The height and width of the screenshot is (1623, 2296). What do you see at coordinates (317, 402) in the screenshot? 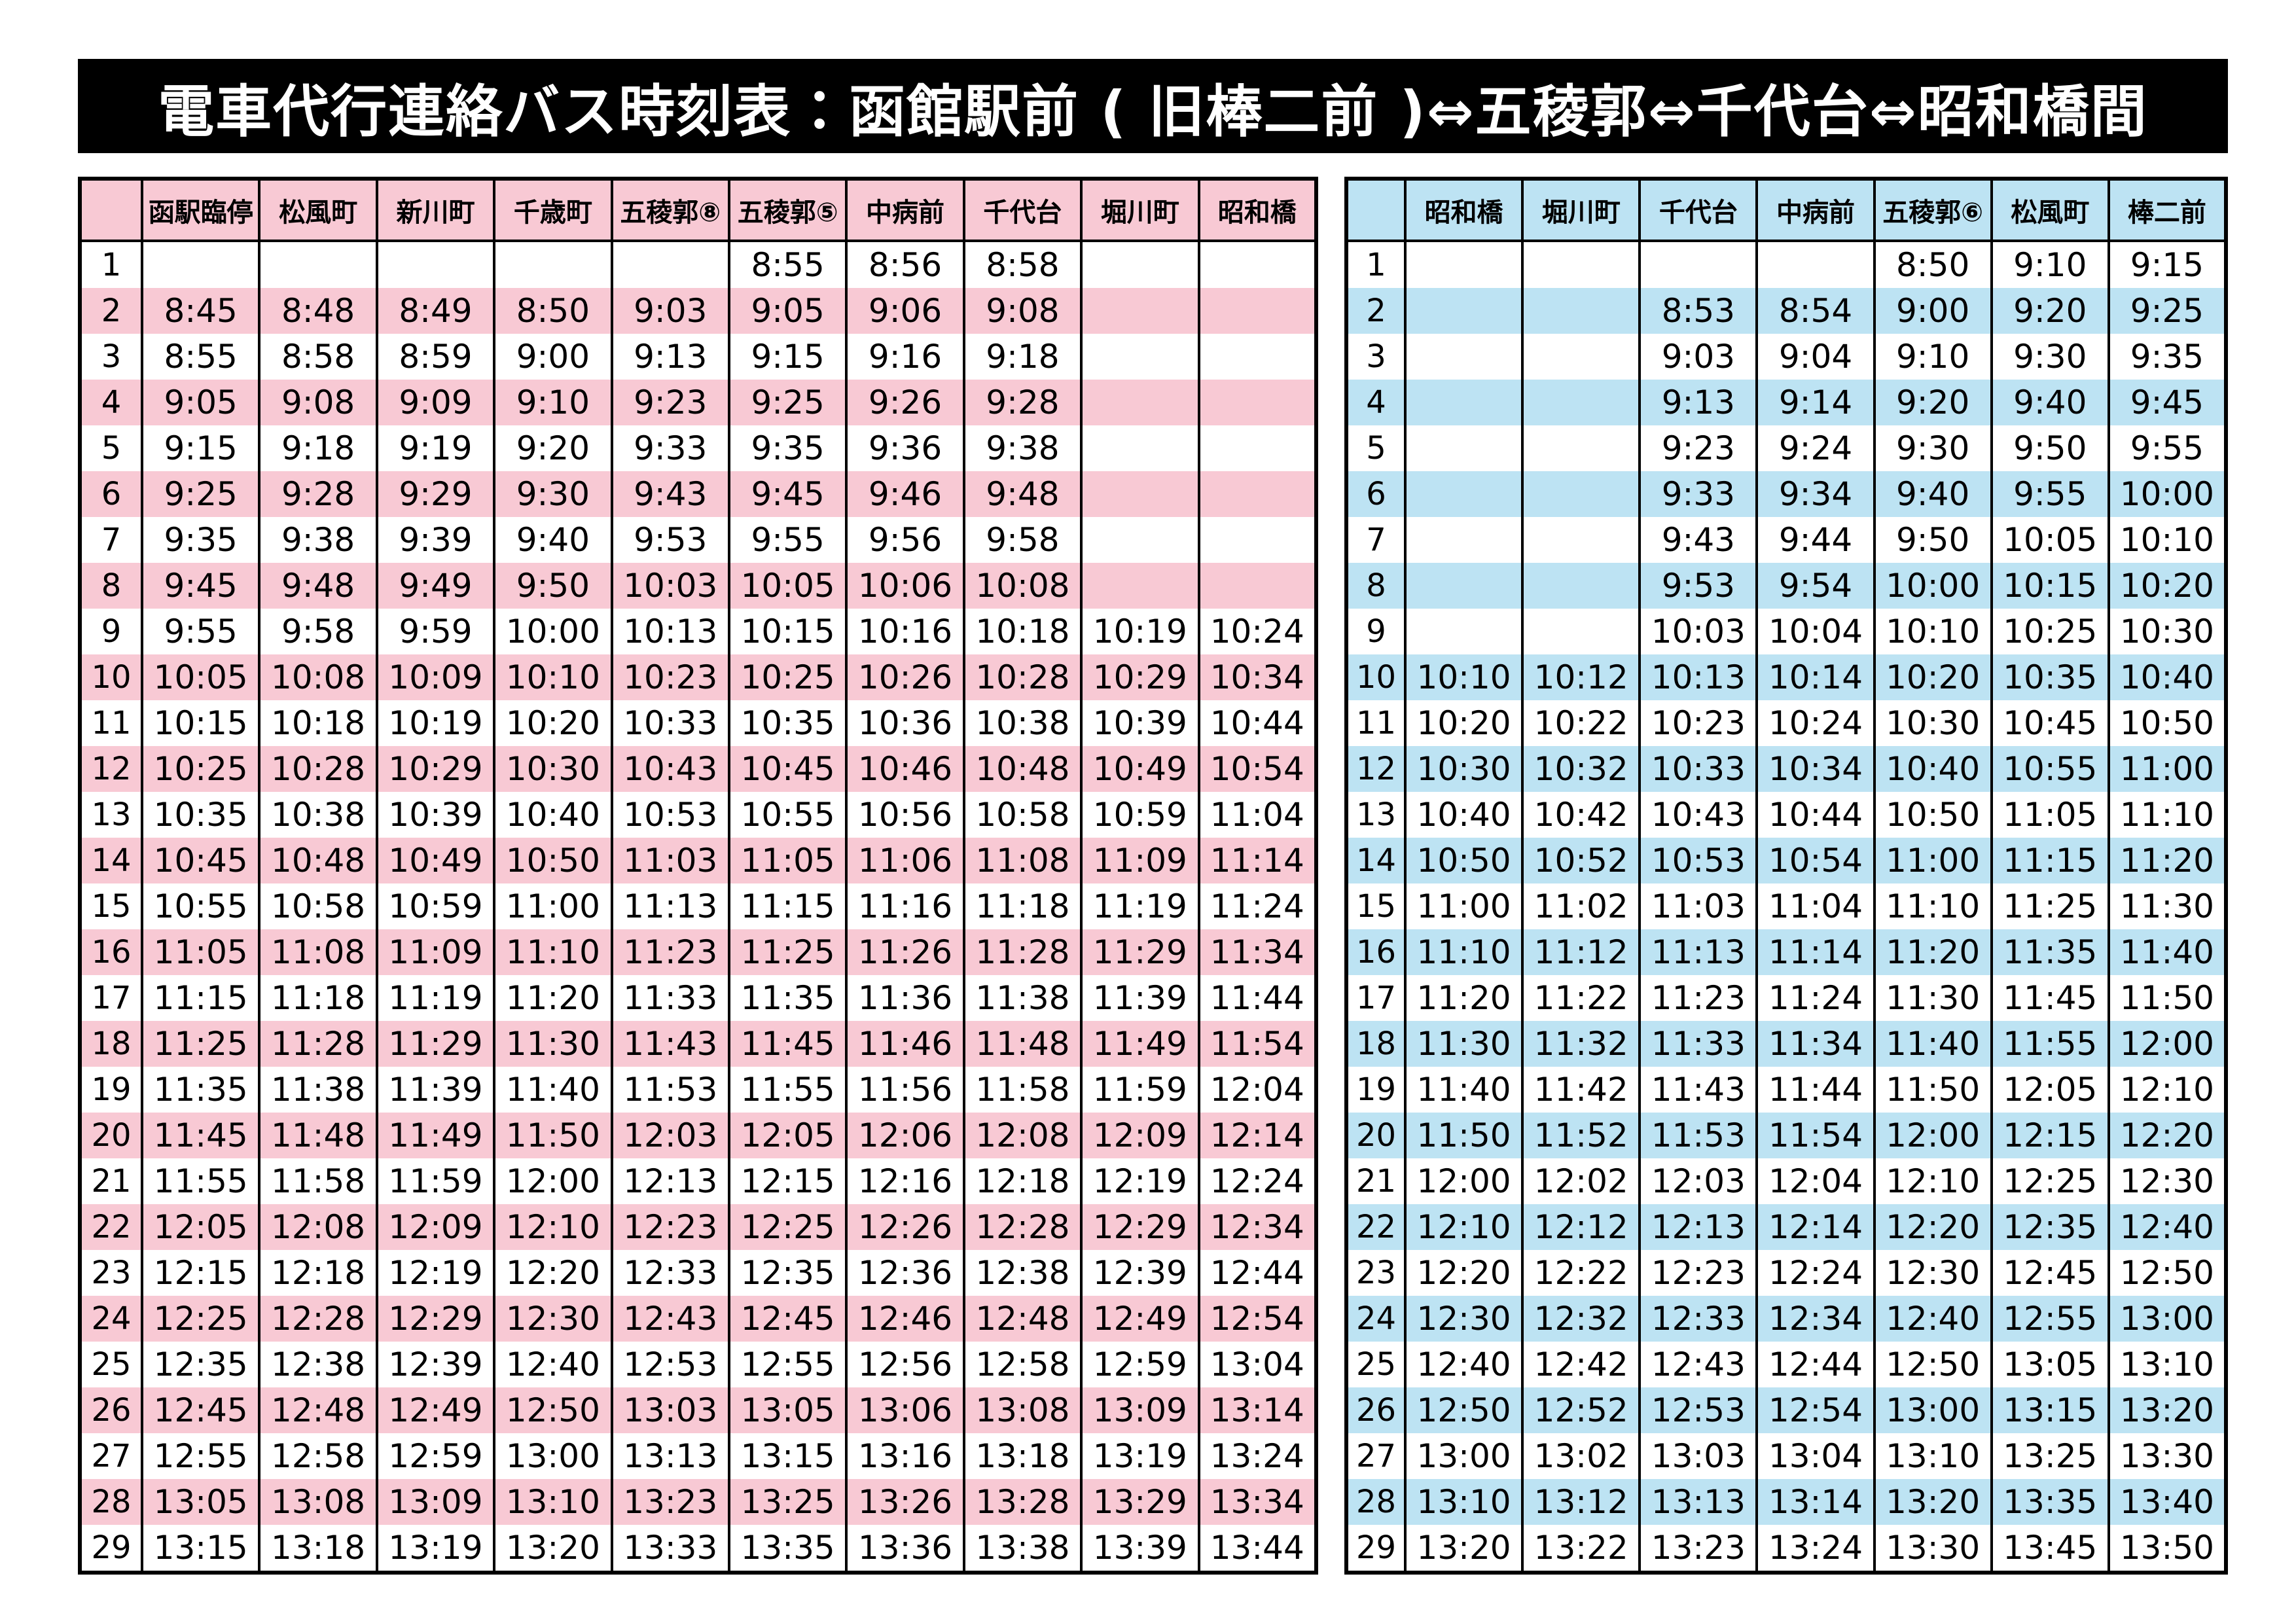
I see `time-cell: 9:08` at bounding box center [317, 402].